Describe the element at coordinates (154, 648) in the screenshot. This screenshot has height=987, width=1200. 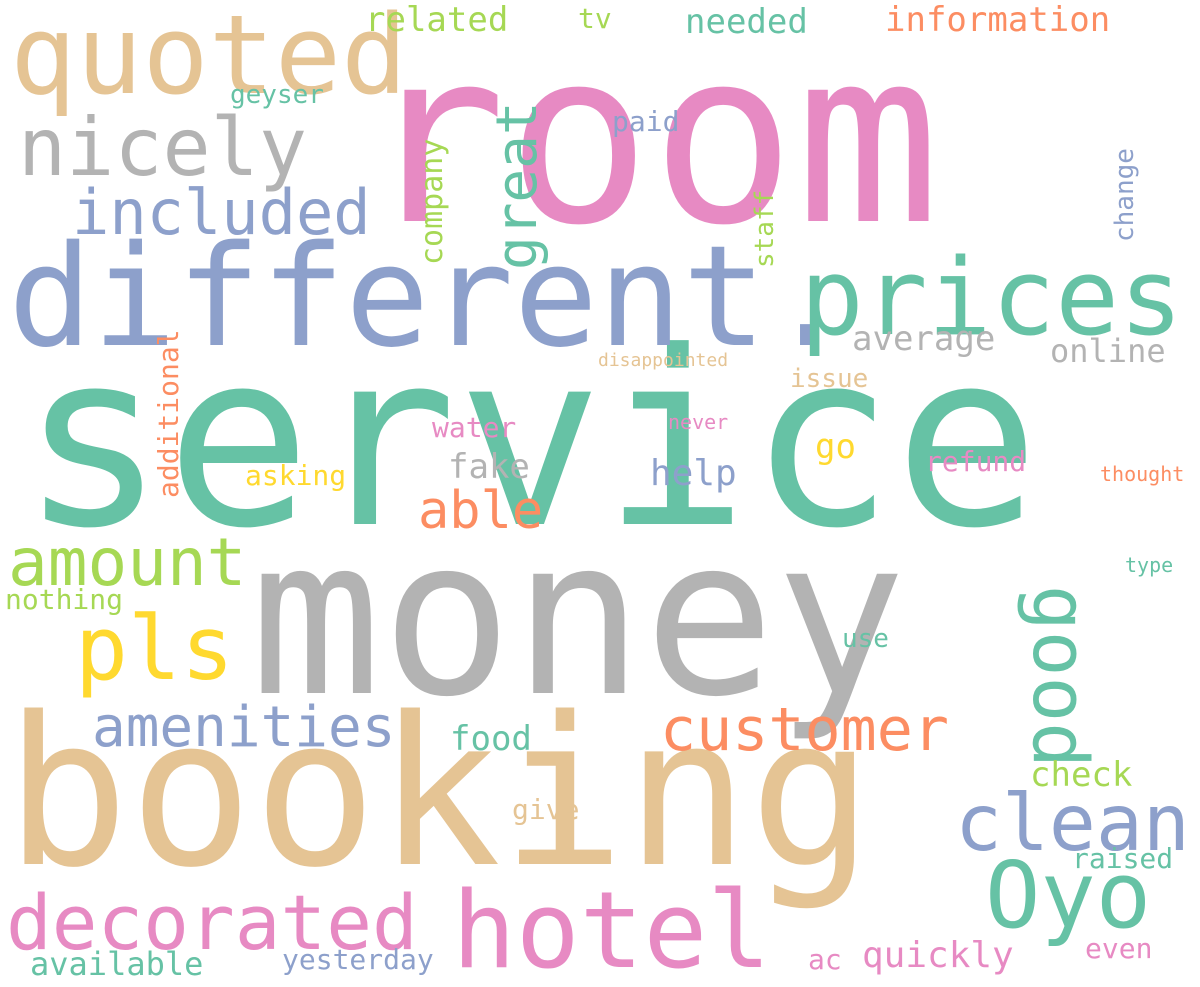
I see `word-pls: pls` at that location.